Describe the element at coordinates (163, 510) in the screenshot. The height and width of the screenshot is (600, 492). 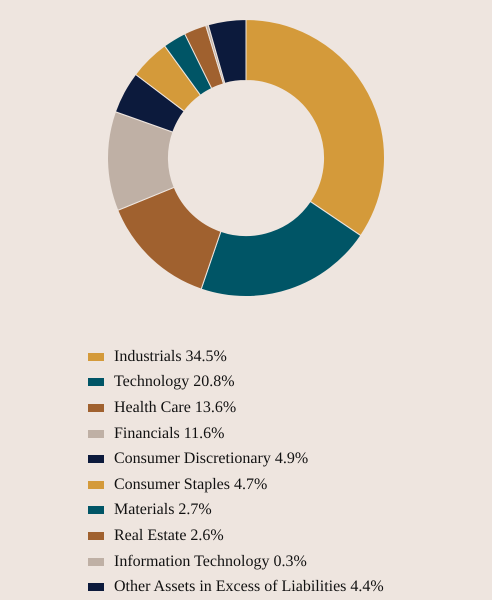
I see `legend-label: Materials 2.7%` at that location.